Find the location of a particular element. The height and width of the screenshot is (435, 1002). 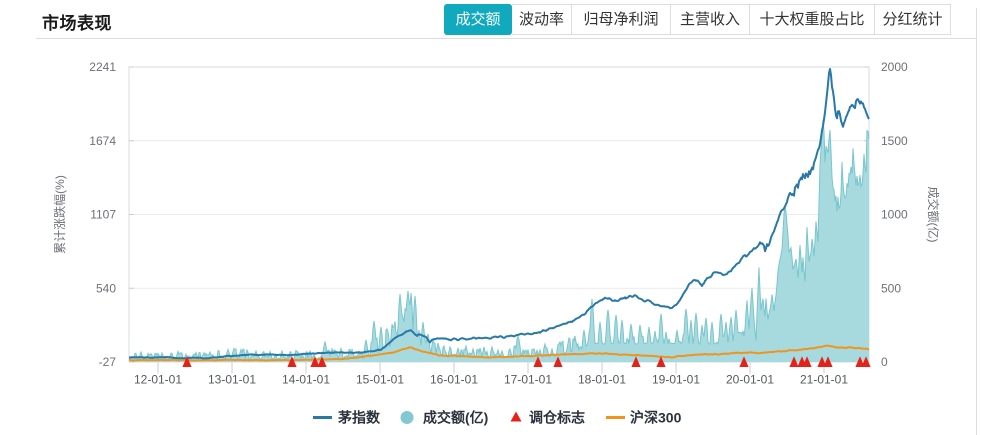

svg-text: 0 is located at coordinates (884, 362).